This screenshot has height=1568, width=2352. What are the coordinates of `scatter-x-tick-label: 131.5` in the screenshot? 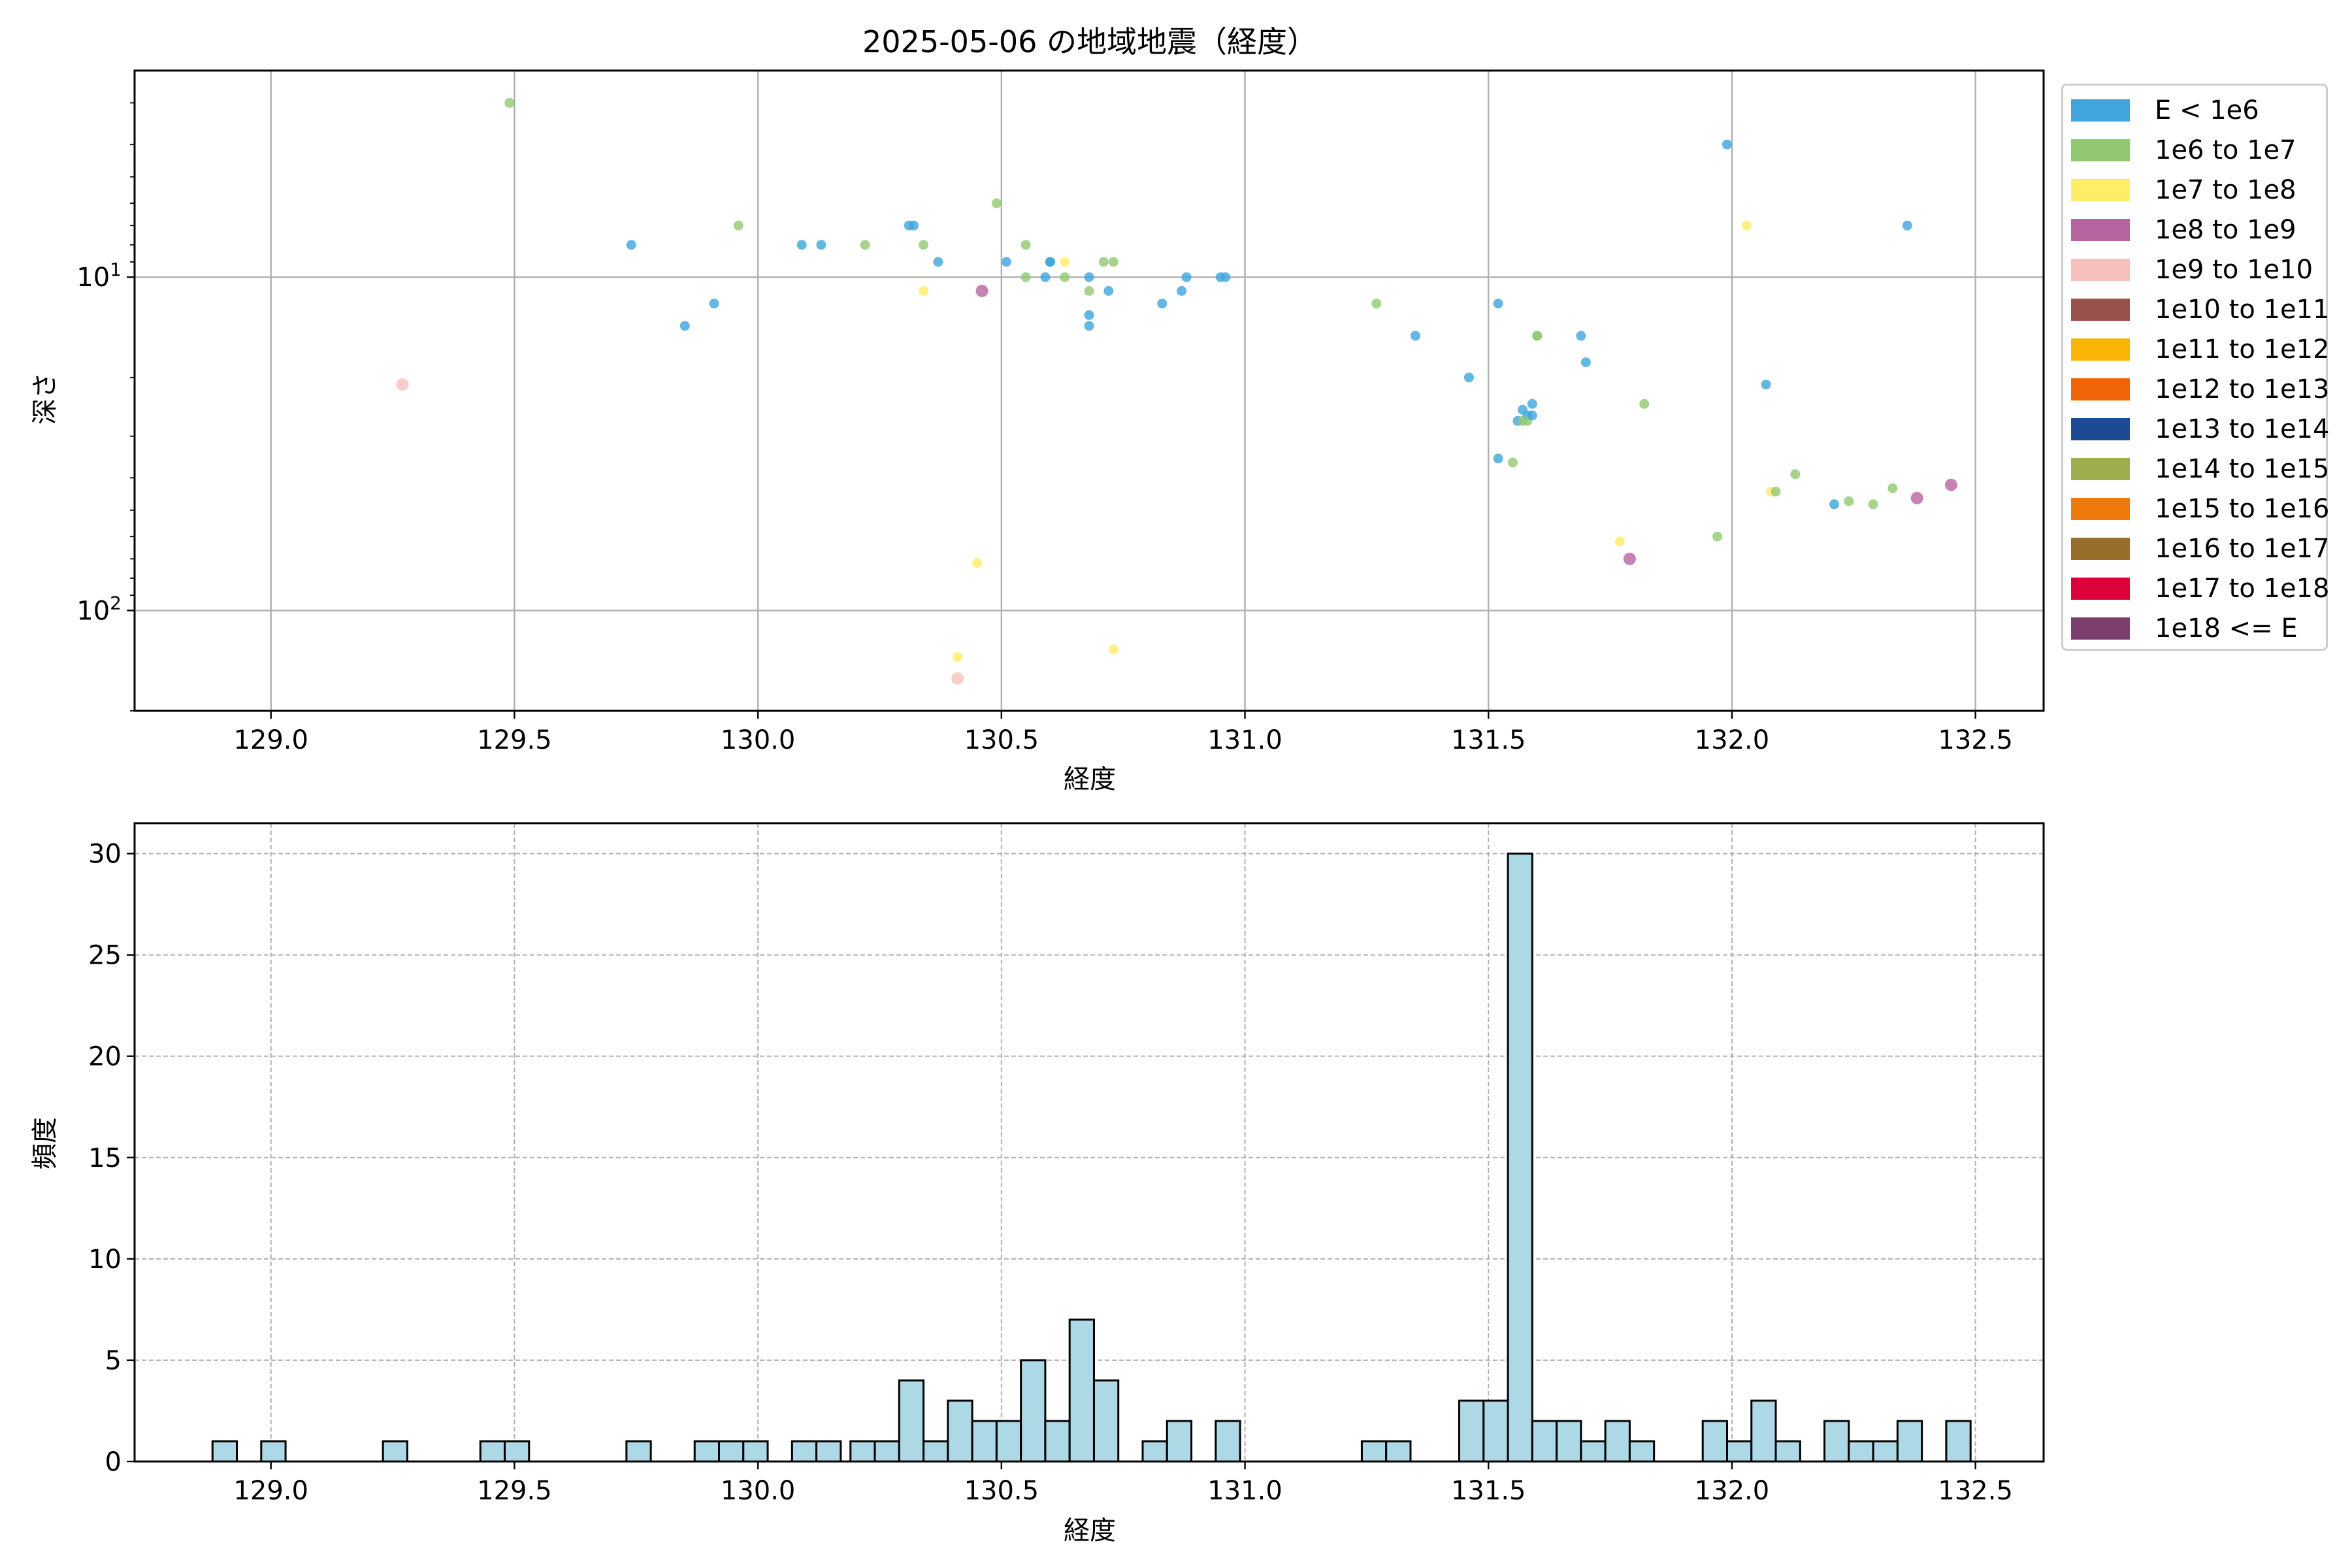 It's located at (1488, 740).